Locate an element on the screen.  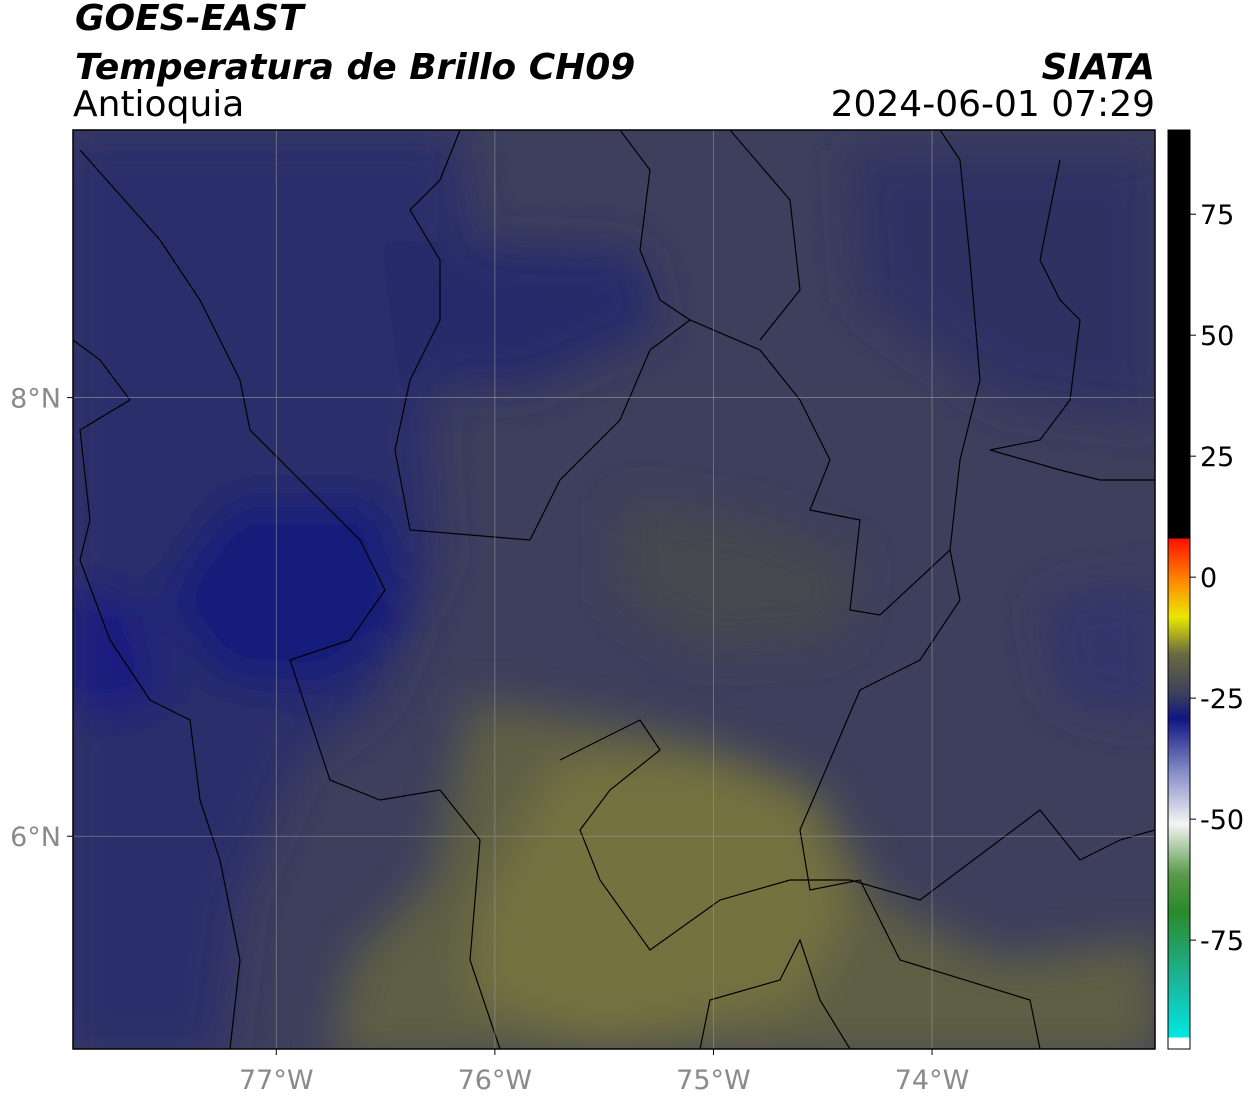
x-tick-label: 77°W is located at coordinates (276, 1080).